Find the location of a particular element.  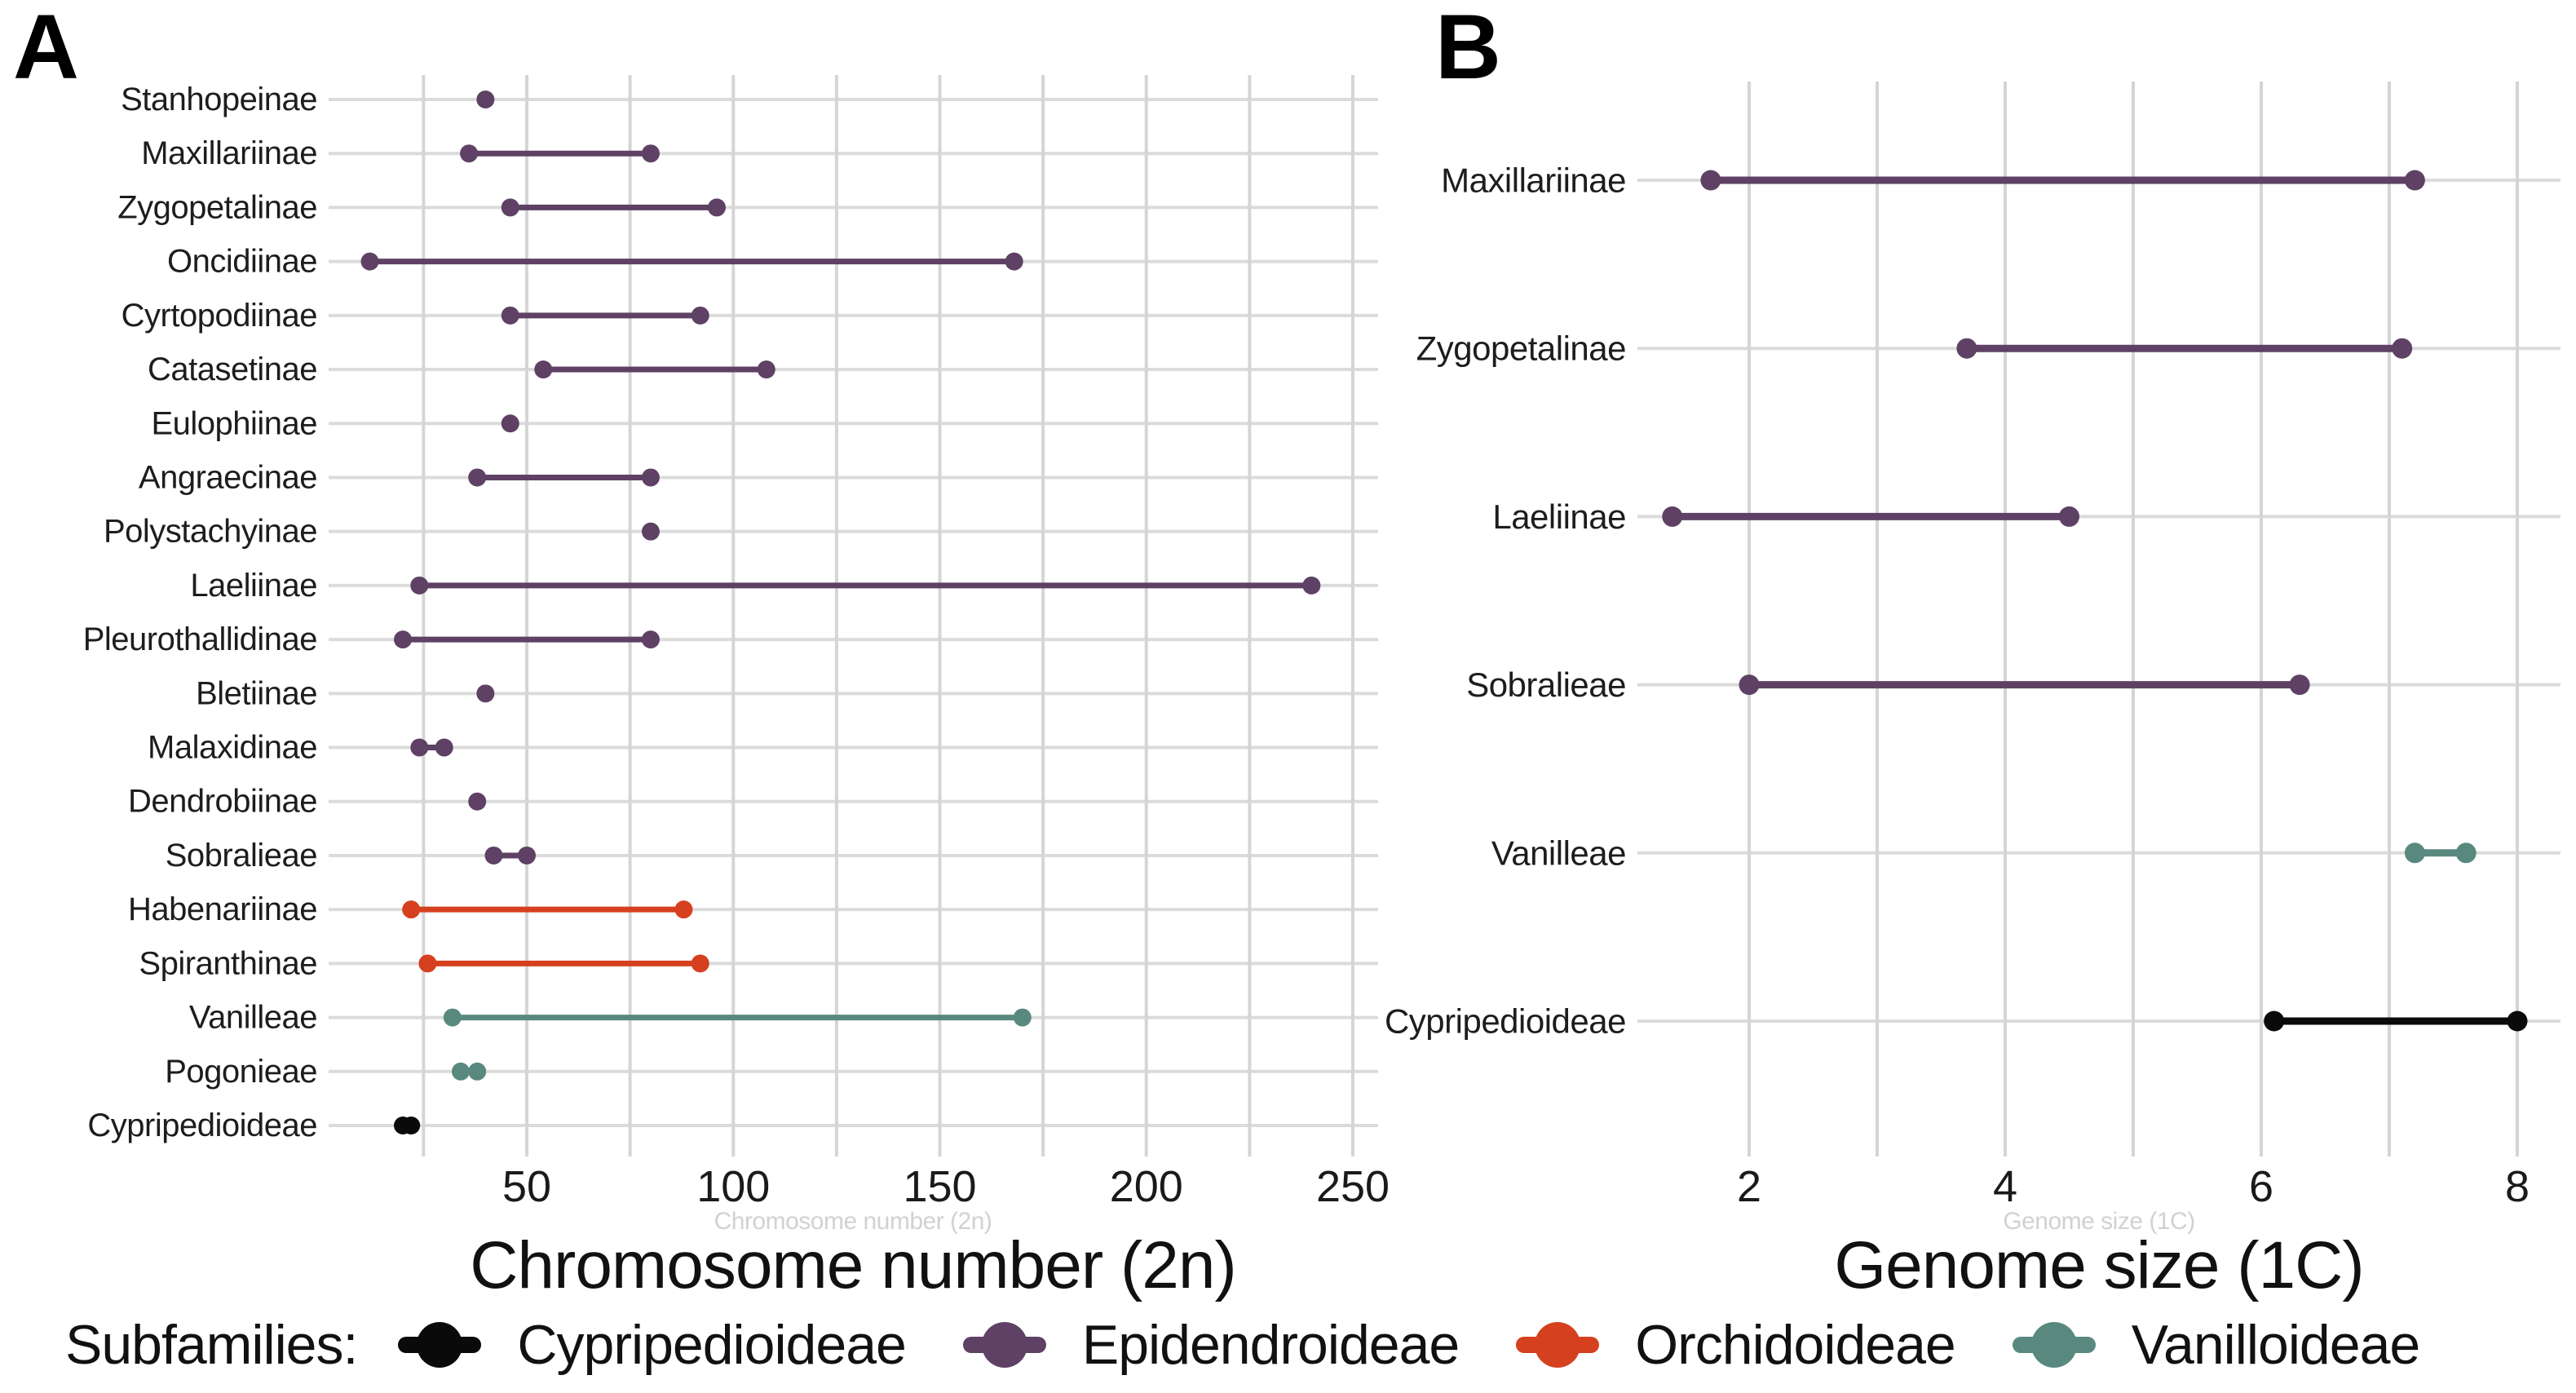

x-tick-label: 2 is located at coordinates (1749, 1186).